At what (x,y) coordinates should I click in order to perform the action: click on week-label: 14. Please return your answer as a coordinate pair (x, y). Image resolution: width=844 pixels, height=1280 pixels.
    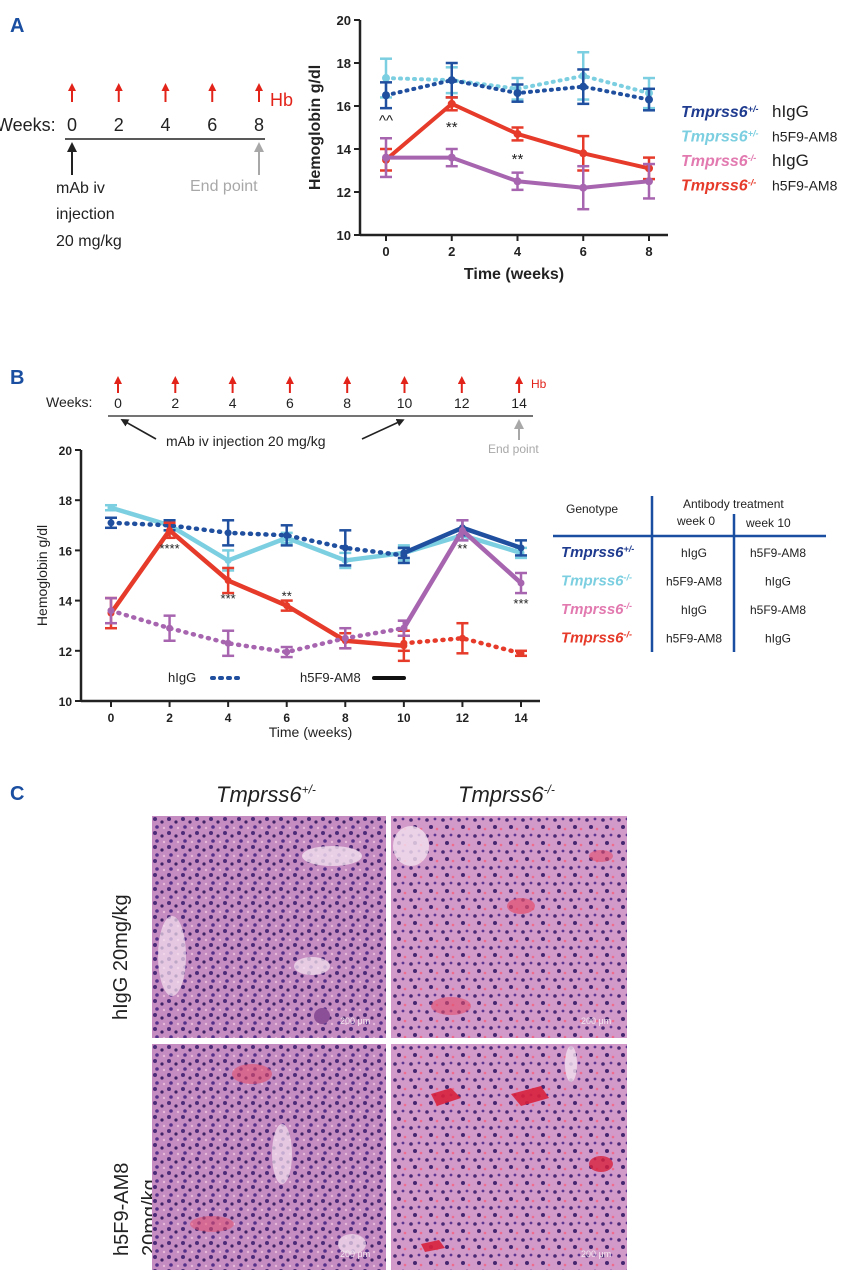
    Looking at the image, I should click on (519, 403).